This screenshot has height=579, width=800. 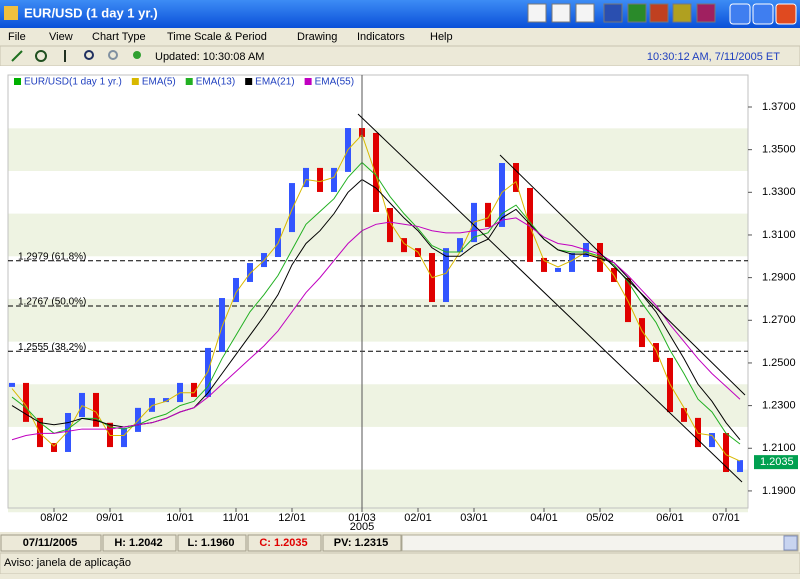 I want to click on x-tick-label: 10/01, so click(x=180, y=518).